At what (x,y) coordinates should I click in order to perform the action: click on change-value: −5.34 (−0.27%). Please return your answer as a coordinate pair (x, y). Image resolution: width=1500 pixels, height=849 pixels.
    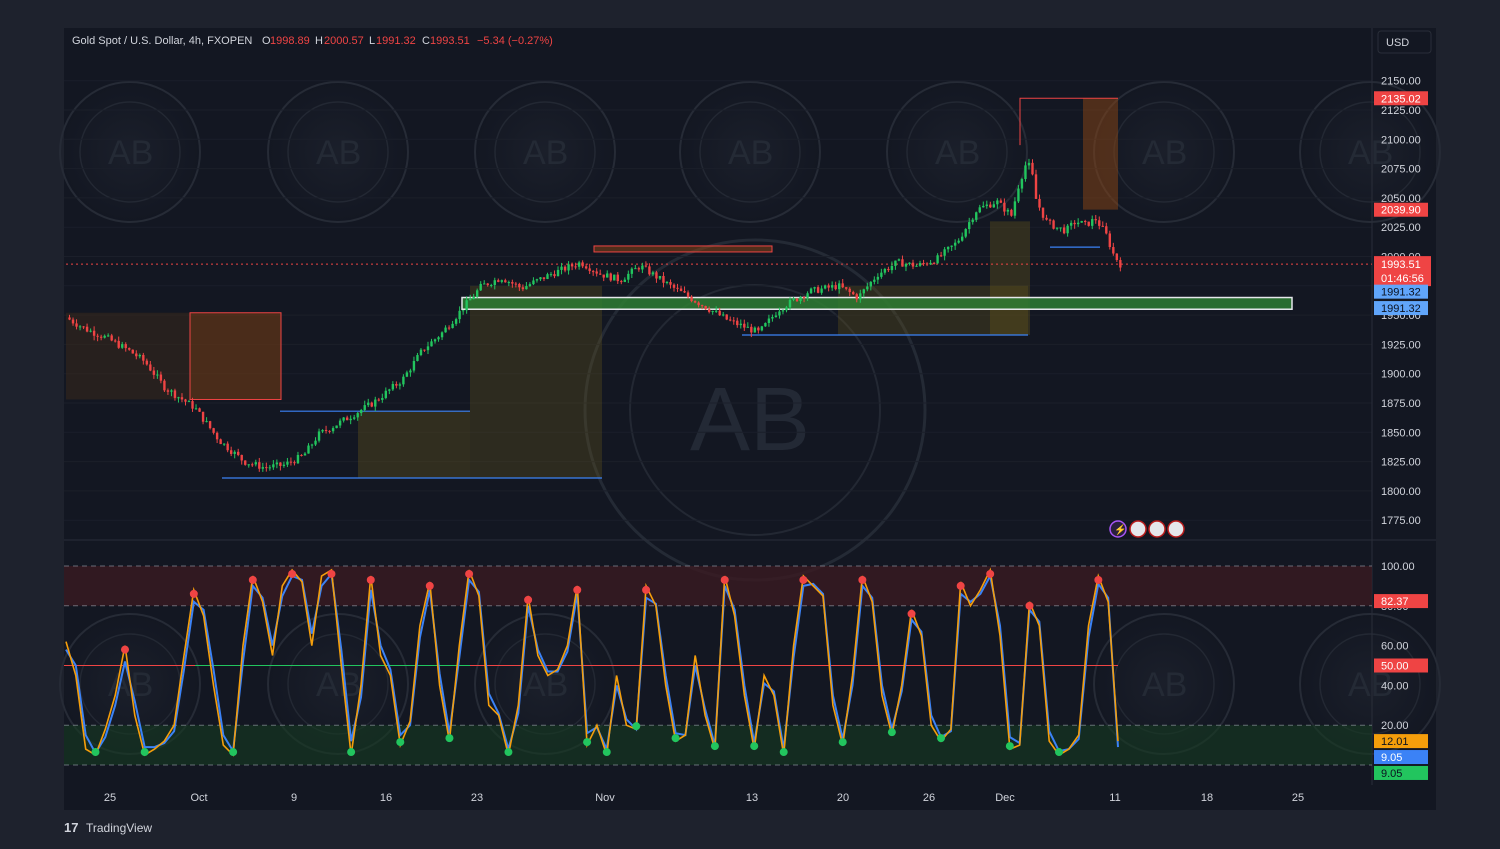
    Looking at the image, I should click on (515, 41).